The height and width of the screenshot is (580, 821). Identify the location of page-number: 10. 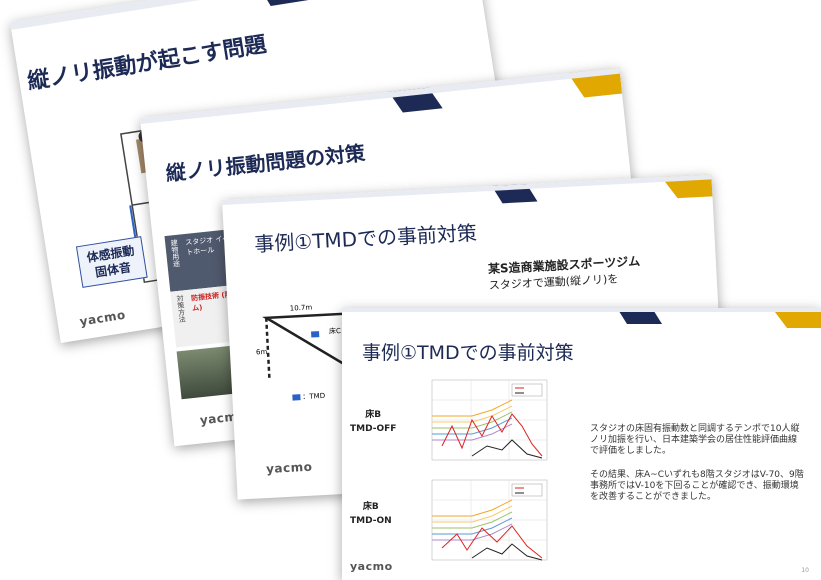
(805, 570).